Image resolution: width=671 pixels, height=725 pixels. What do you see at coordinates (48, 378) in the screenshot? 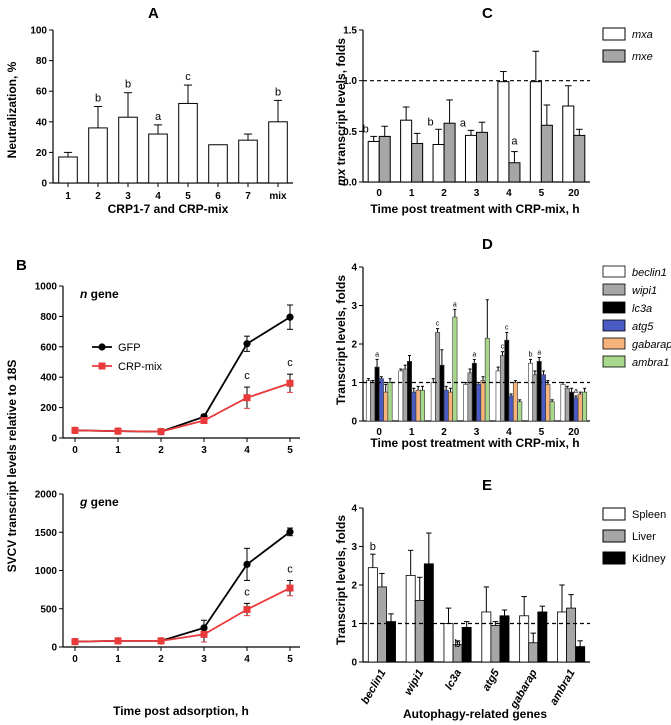
I see `panel-b-n-gene-y-tick-label: 400` at bounding box center [48, 378].